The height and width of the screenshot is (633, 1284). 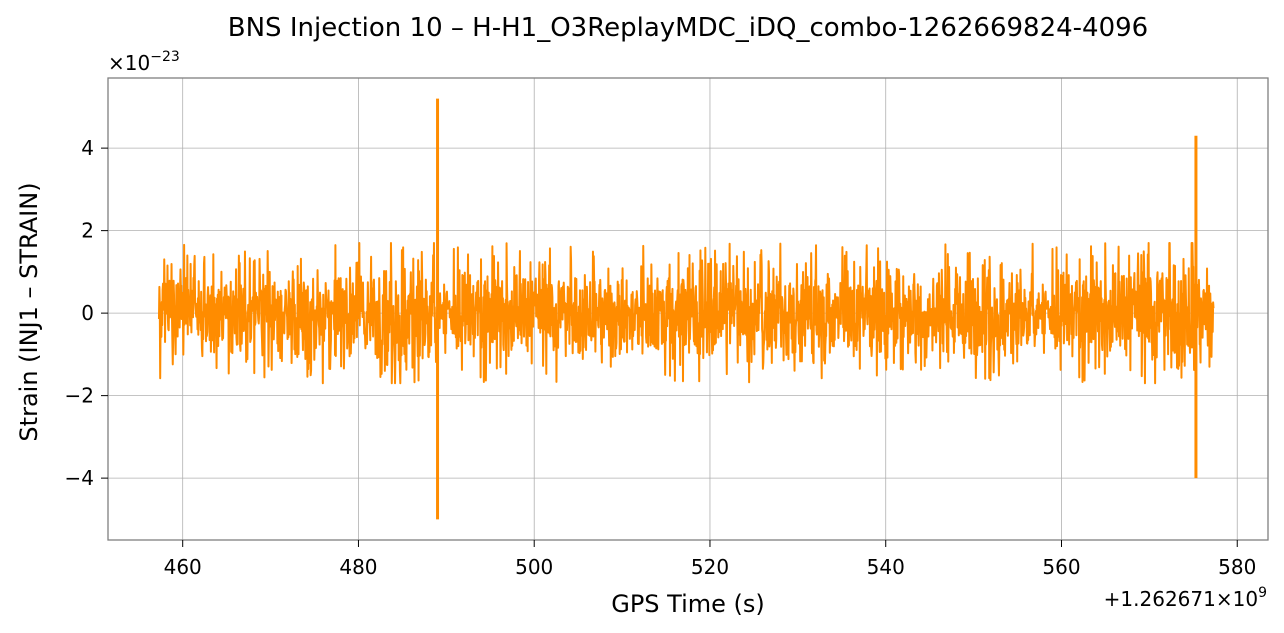 I want to click on y-tick-label: 4, so click(x=87, y=148).